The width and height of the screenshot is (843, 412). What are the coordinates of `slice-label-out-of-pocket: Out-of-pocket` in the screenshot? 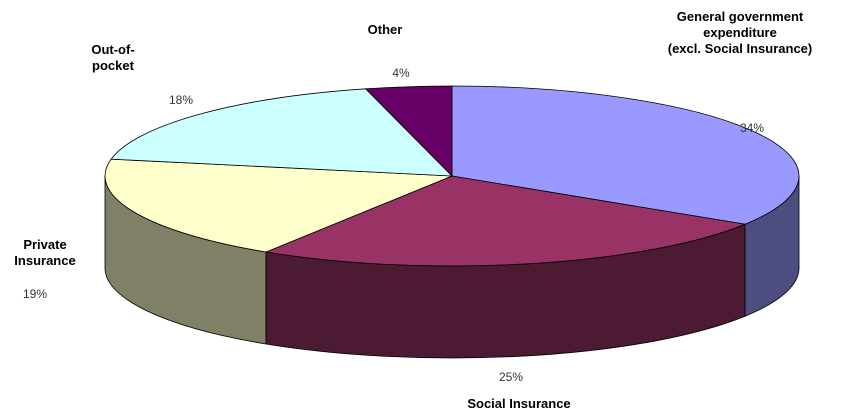 It's located at (112, 57).